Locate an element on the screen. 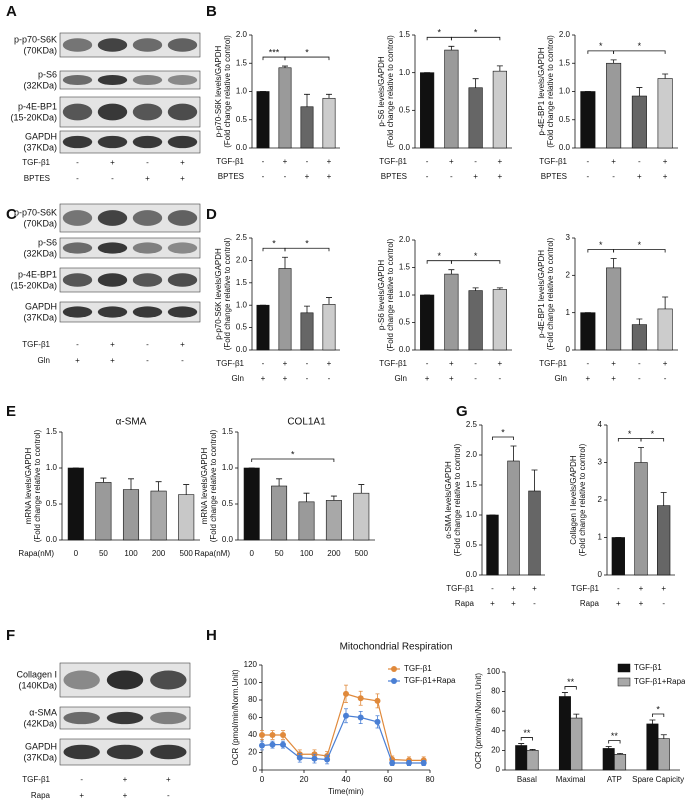 The image size is (685, 812). y-tick-label: 0.0 is located at coordinates (52, 539).